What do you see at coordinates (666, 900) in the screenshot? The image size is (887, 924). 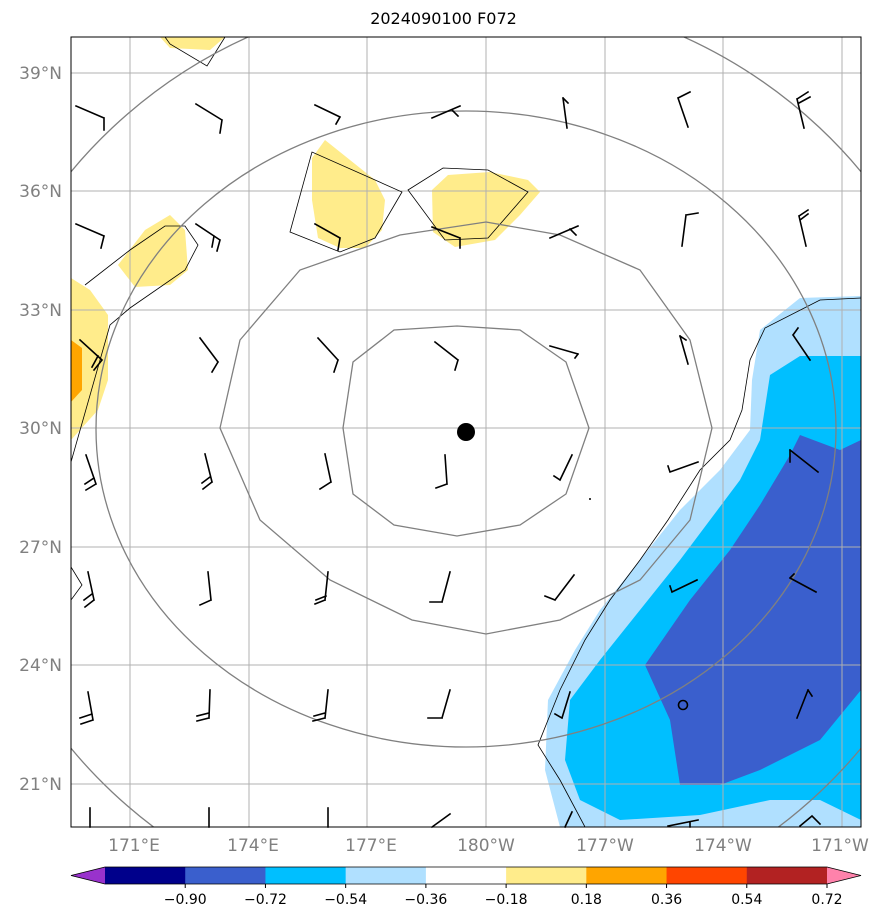 I see `colorbar-tick-label: 0.36` at bounding box center [666, 900].